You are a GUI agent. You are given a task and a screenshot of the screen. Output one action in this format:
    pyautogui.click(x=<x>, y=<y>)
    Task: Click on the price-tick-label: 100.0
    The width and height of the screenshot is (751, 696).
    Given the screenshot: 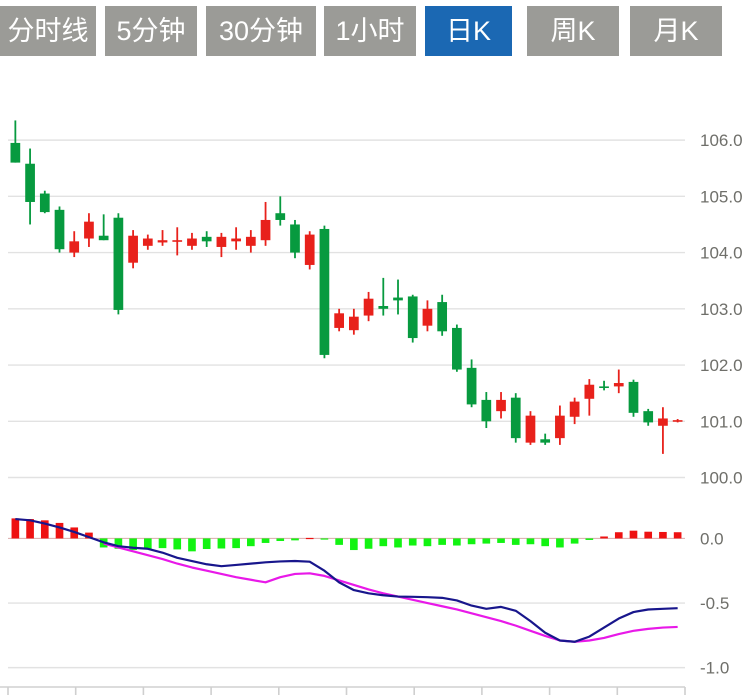 What is the action you would take?
    pyautogui.click(x=721, y=478)
    